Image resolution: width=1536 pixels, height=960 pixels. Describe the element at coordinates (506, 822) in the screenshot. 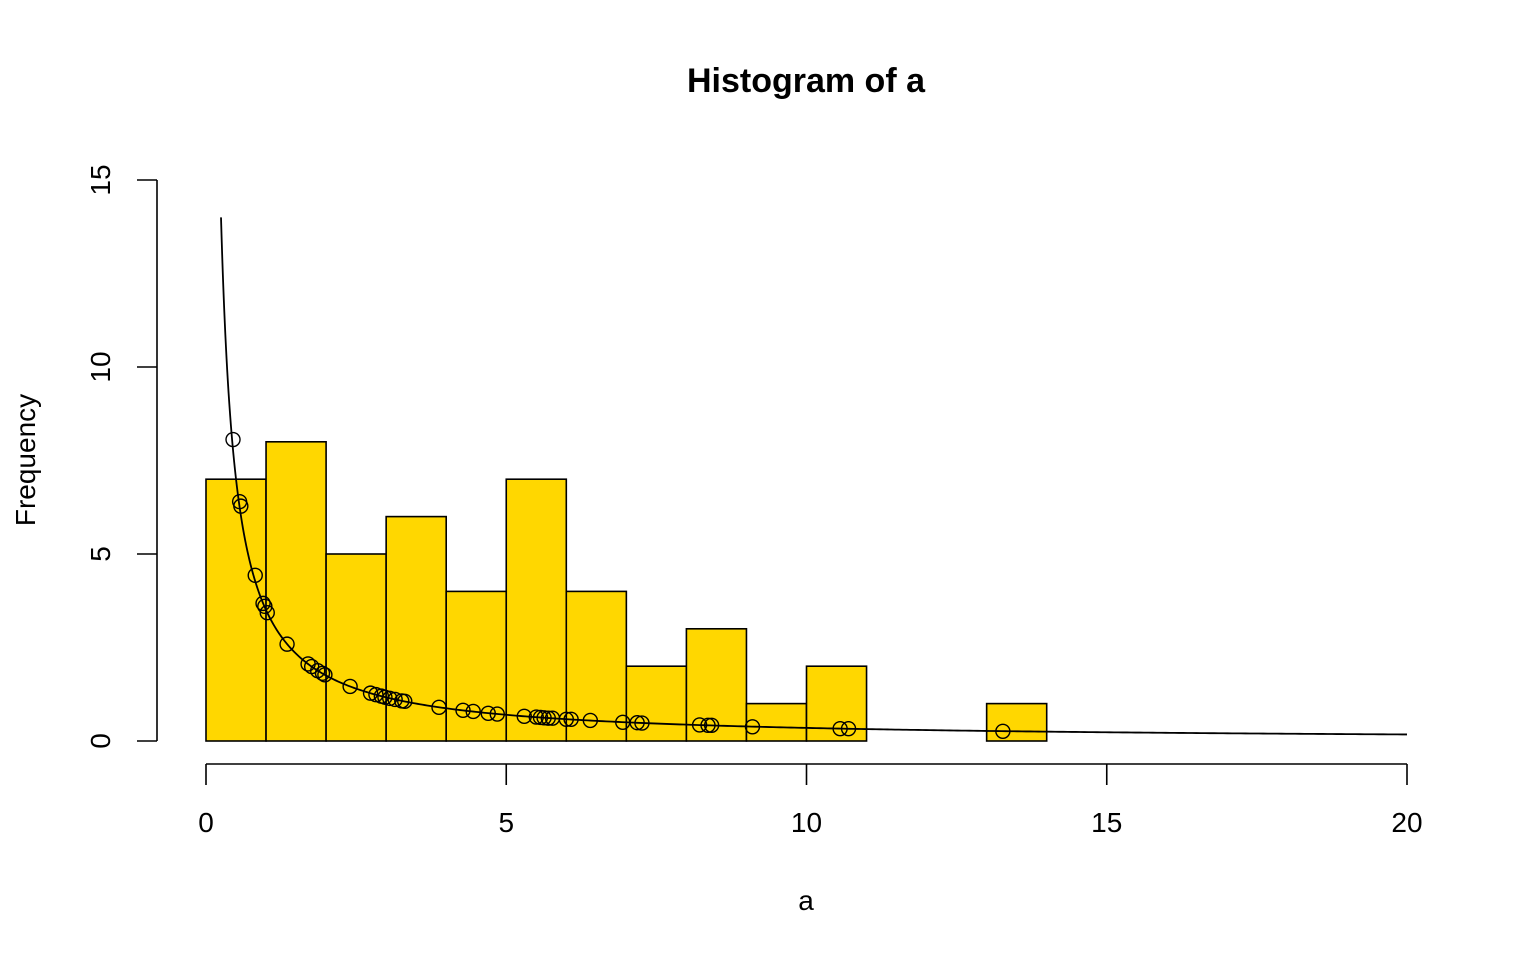

I see `x-tick-label-1: 5` at that location.